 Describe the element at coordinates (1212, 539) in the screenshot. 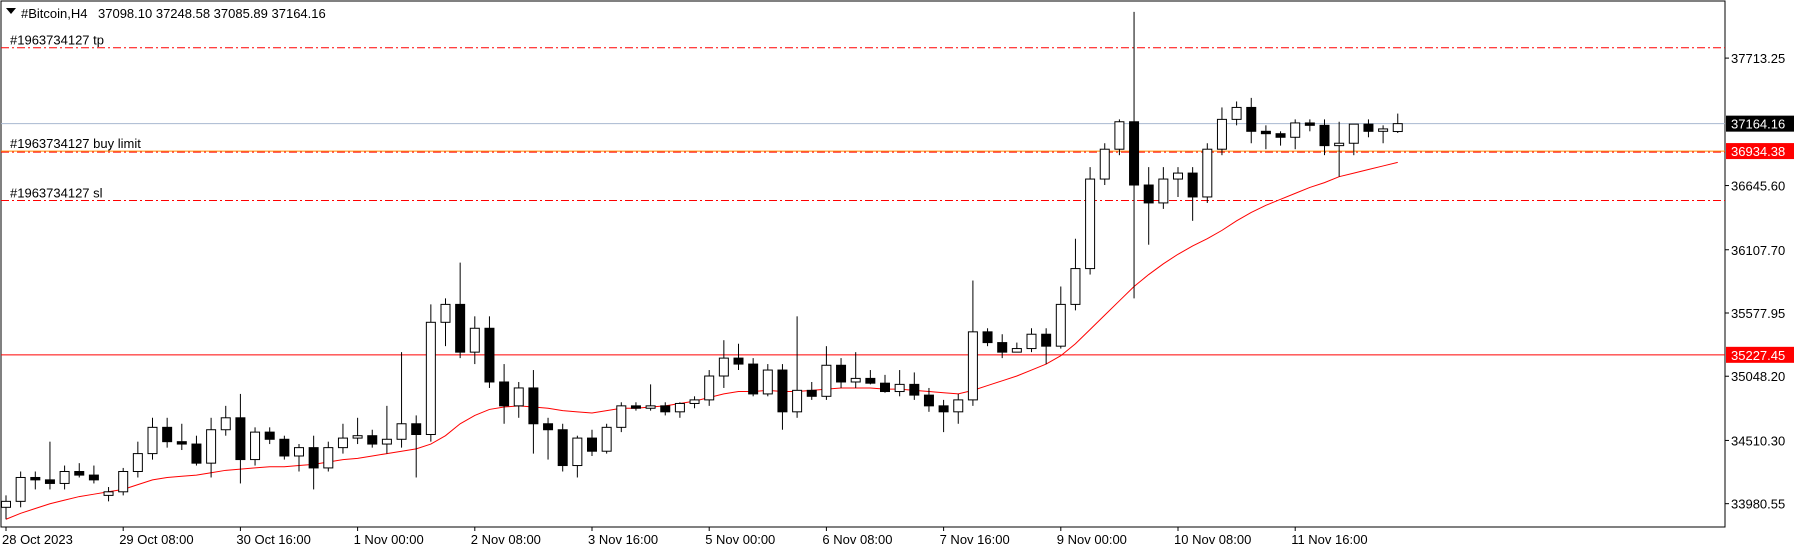

I see `x-tick-label: 10 Nov 08:00` at that location.